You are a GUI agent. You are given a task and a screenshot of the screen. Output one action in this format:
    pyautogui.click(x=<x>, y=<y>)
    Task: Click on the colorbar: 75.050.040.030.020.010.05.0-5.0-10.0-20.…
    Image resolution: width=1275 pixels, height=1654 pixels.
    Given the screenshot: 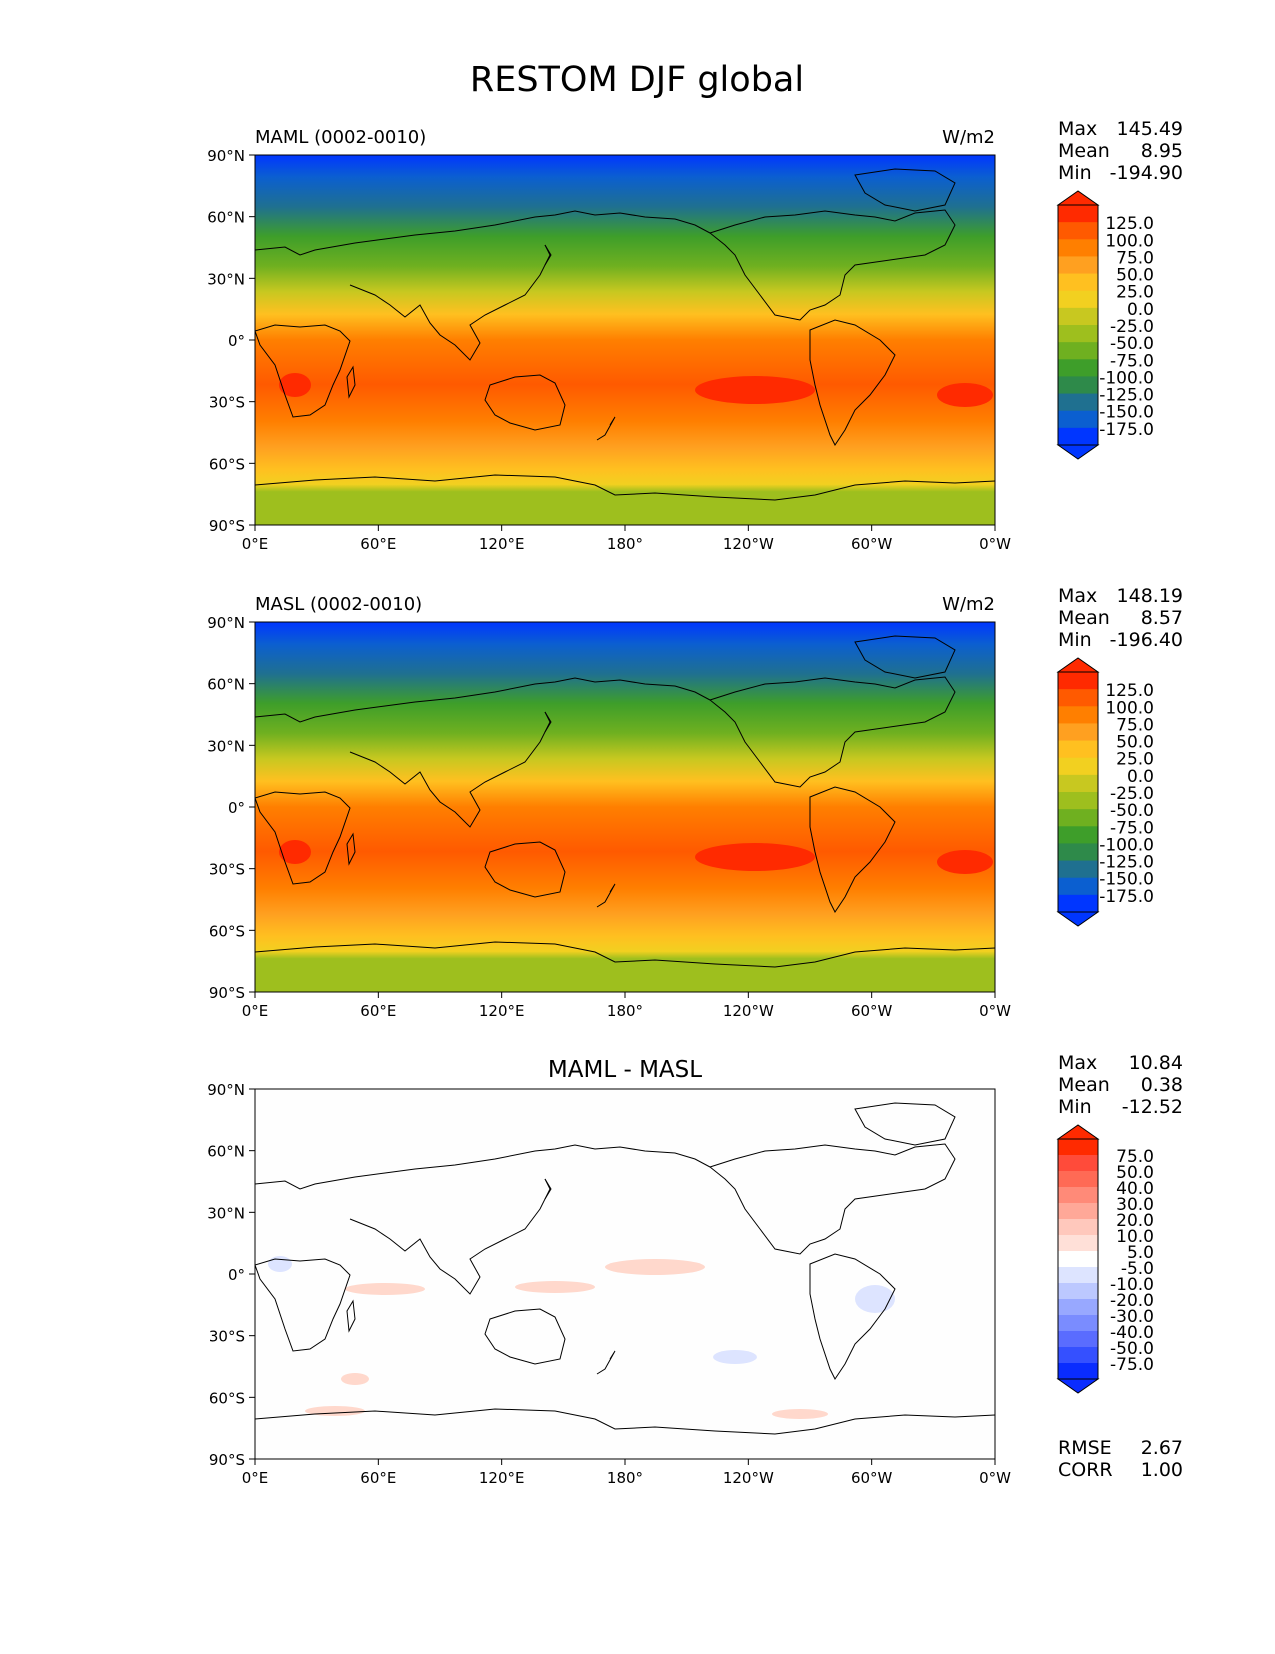 What is the action you would take?
    pyautogui.click(x=1105, y=1259)
    